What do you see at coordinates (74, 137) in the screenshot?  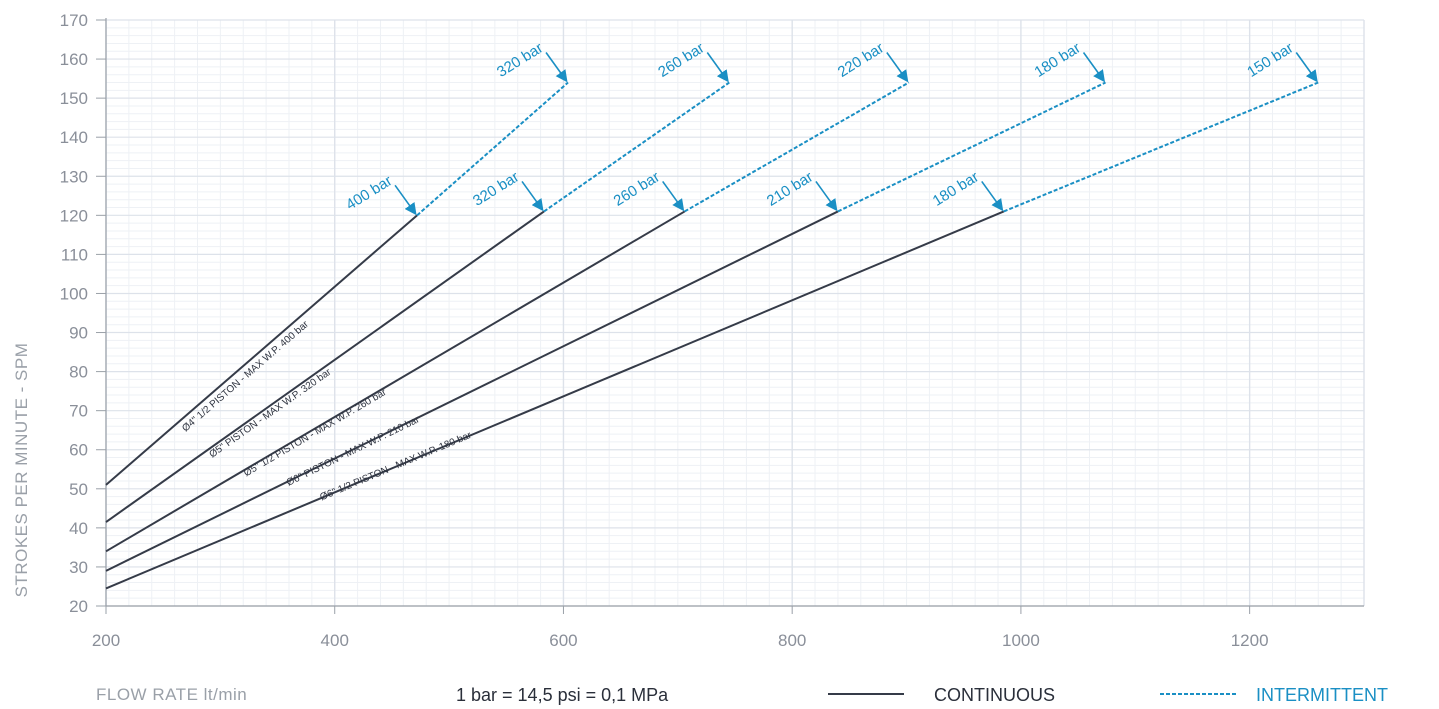 I see `y-tick-label: 140` at bounding box center [74, 137].